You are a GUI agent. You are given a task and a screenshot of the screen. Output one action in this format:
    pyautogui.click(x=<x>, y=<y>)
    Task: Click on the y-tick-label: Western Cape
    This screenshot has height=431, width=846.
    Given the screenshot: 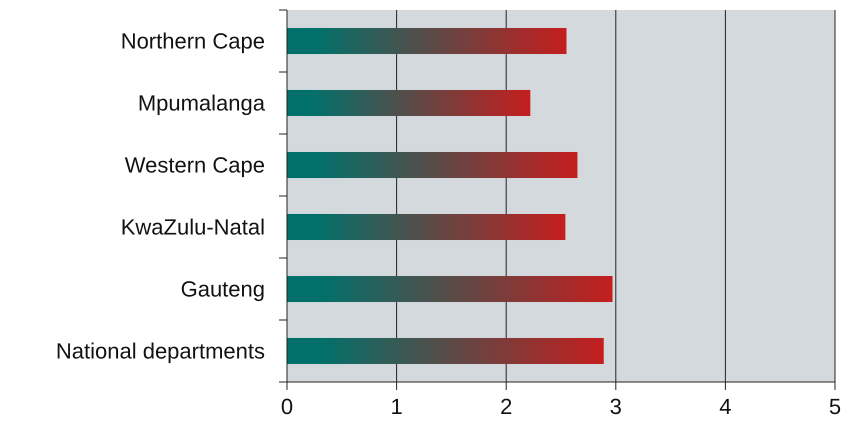 What is the action you would take?
    pyautogui.click(x=194, y=165)
    